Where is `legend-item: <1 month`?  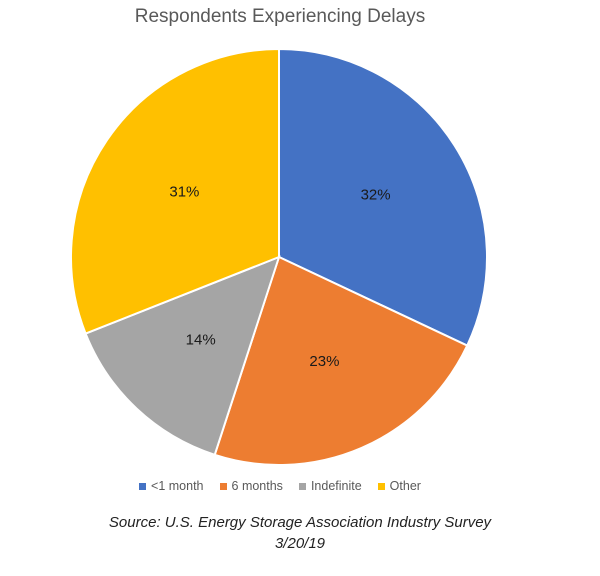
legend-item: <1 month is located at coordinates (171, 486).